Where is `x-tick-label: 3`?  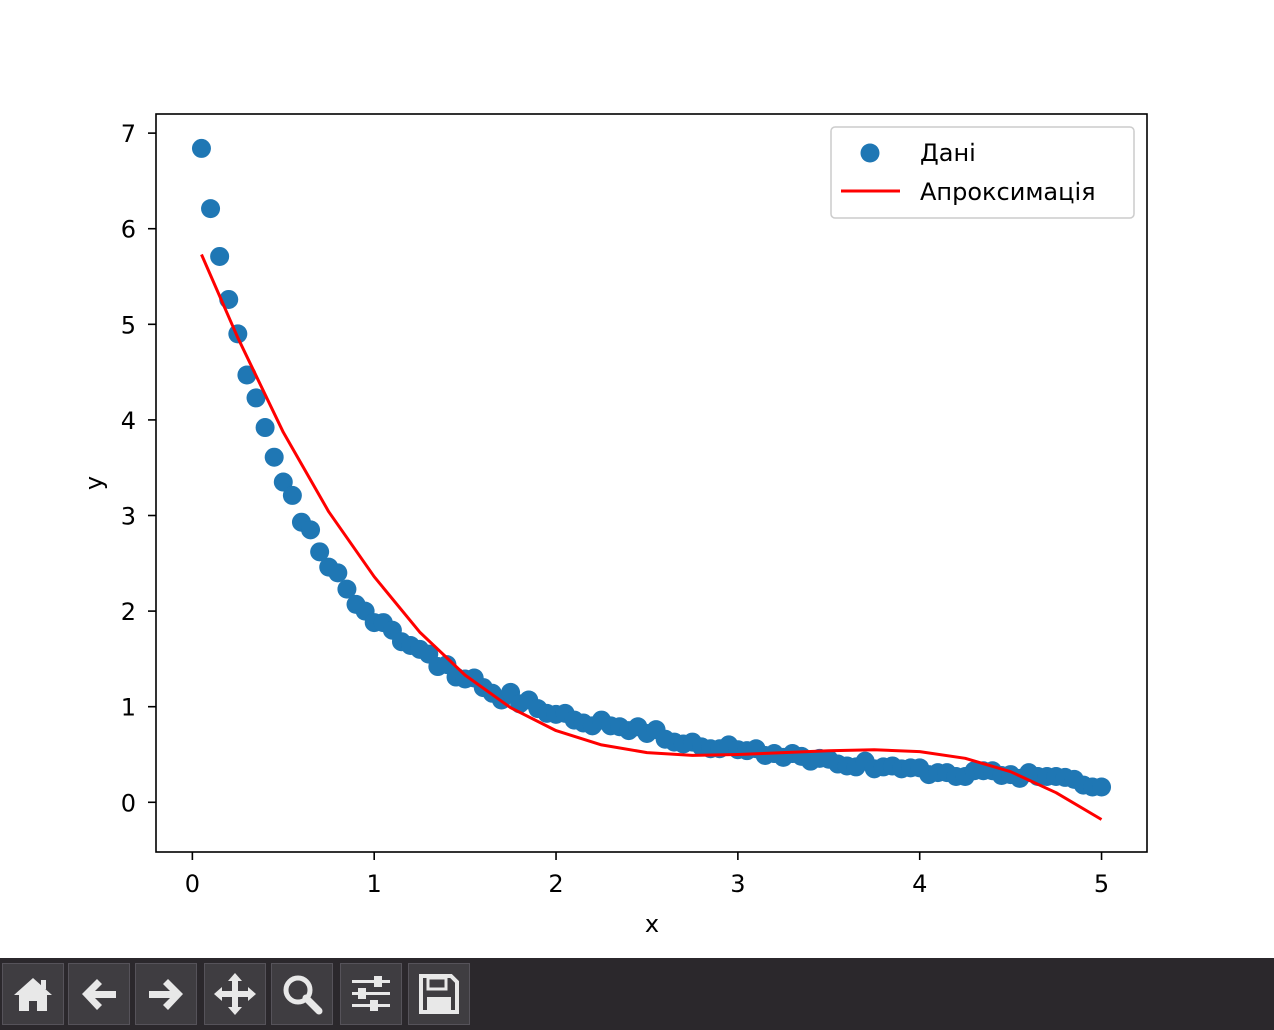 x-tick-label: 3 is located at coordinates (737, 884).